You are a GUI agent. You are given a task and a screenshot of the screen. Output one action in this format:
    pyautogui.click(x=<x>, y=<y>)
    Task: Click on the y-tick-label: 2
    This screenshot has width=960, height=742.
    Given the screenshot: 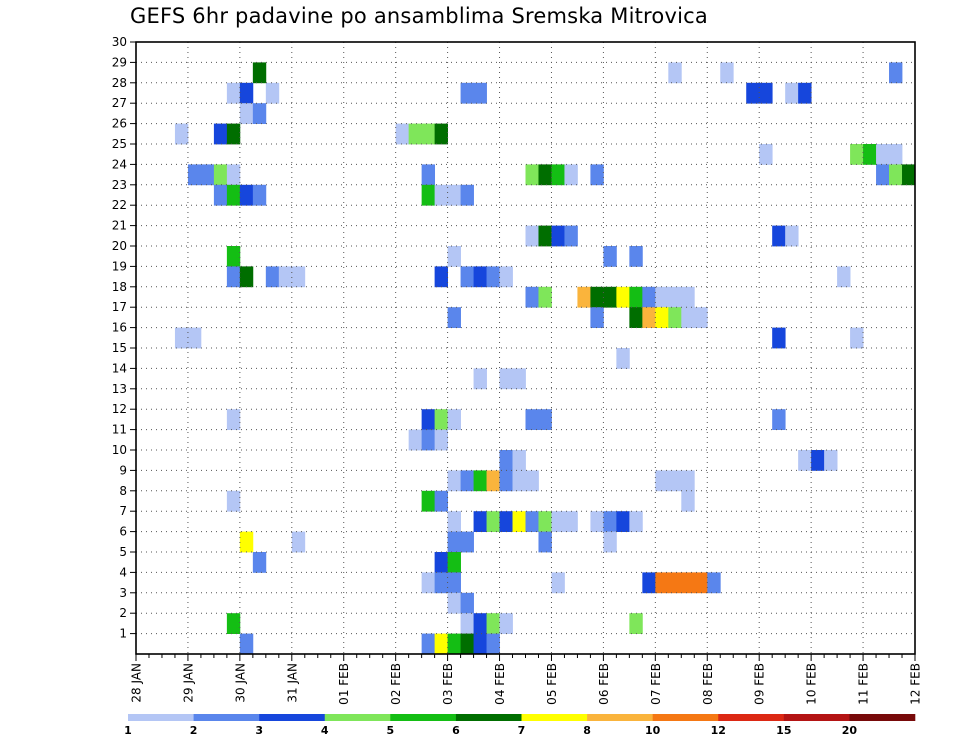 What is the action you would take?
    pyautogui.click(x=123, y=613)
    